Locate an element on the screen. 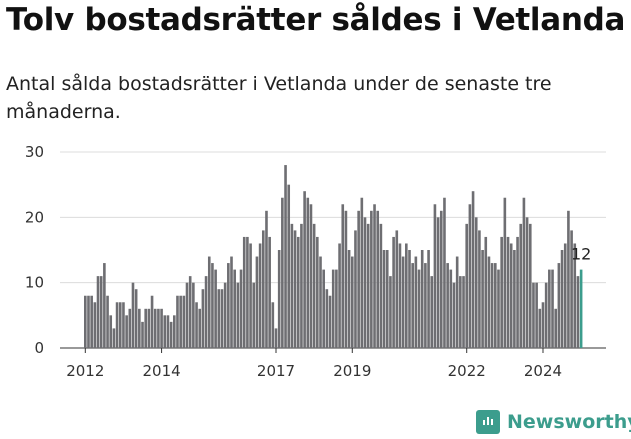 The height and width of the screenshot is (439, 631). newsworthy-logo: Newsworthy is located at coordinates (553, 422).